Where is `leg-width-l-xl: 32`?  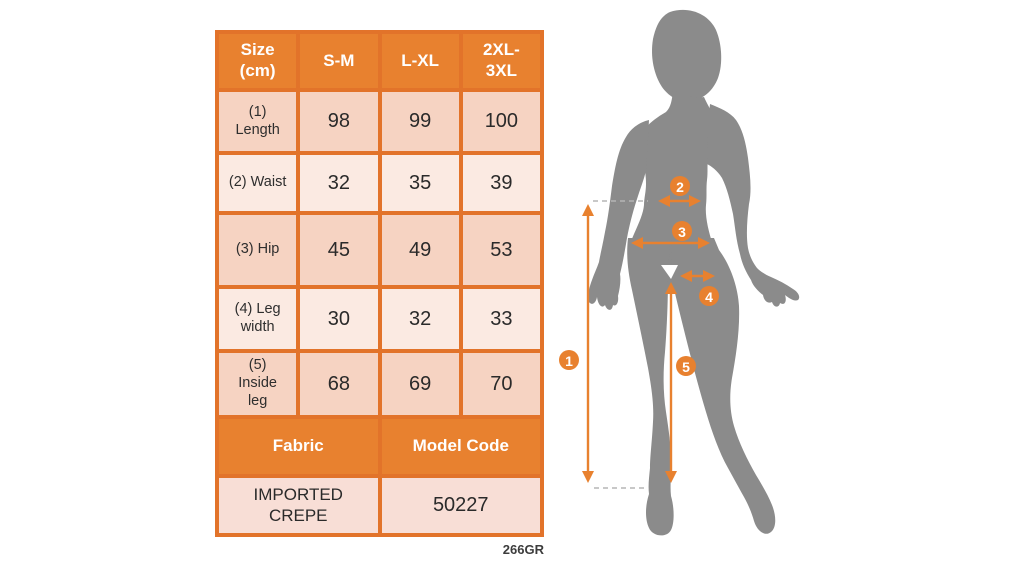
leg-width-l-xl: 32 is located at coordinates (420, 319).